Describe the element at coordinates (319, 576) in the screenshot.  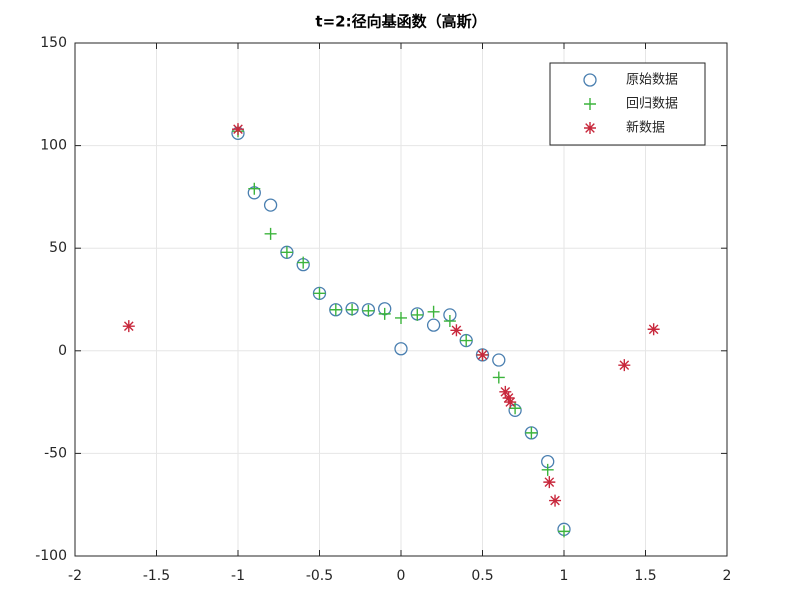
I see `x-tick-label: -0.5` at that location.